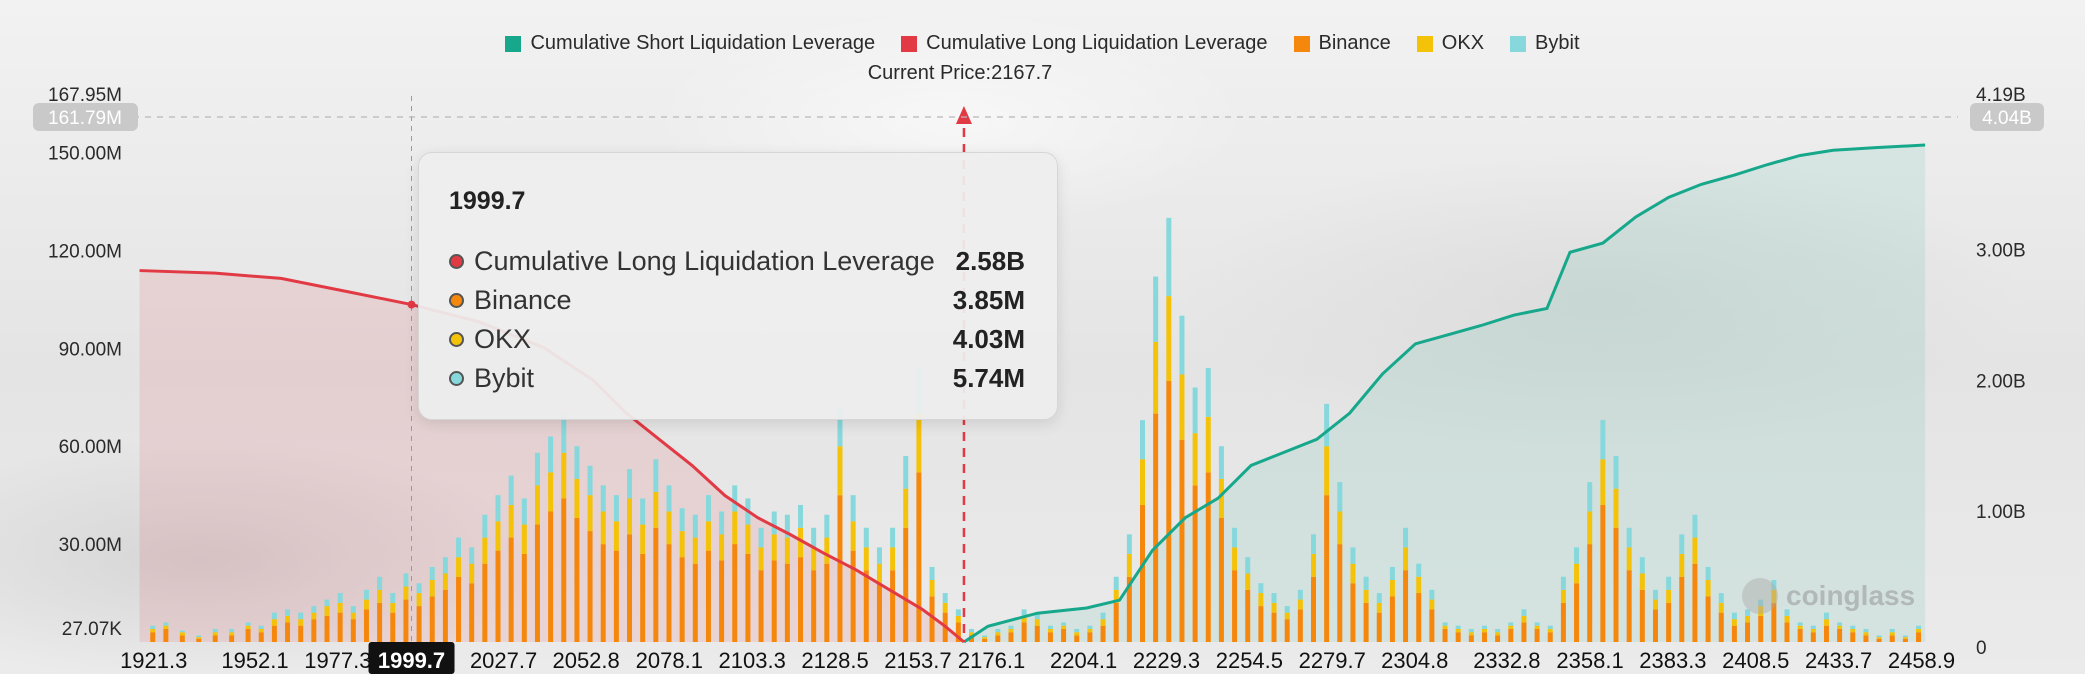 Image resolution: width=2085 pixels, height=674 pixels. What do you see at coordinates (90, 447) in the screenshot?
I see `y-left-tick-label: 60.00M` at bounding box center [90, 447].